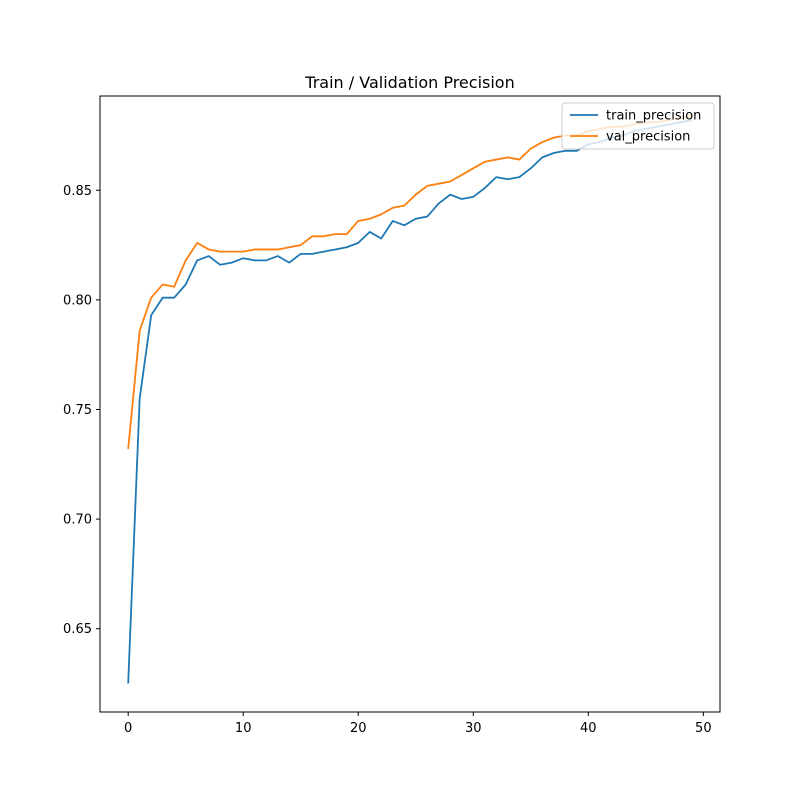 The width and height of the screenshot is (800, 800). Describe the element at coordinates (653, 116) in the screenshot. I see `legend-label-train_precision: train_precision` at that location.